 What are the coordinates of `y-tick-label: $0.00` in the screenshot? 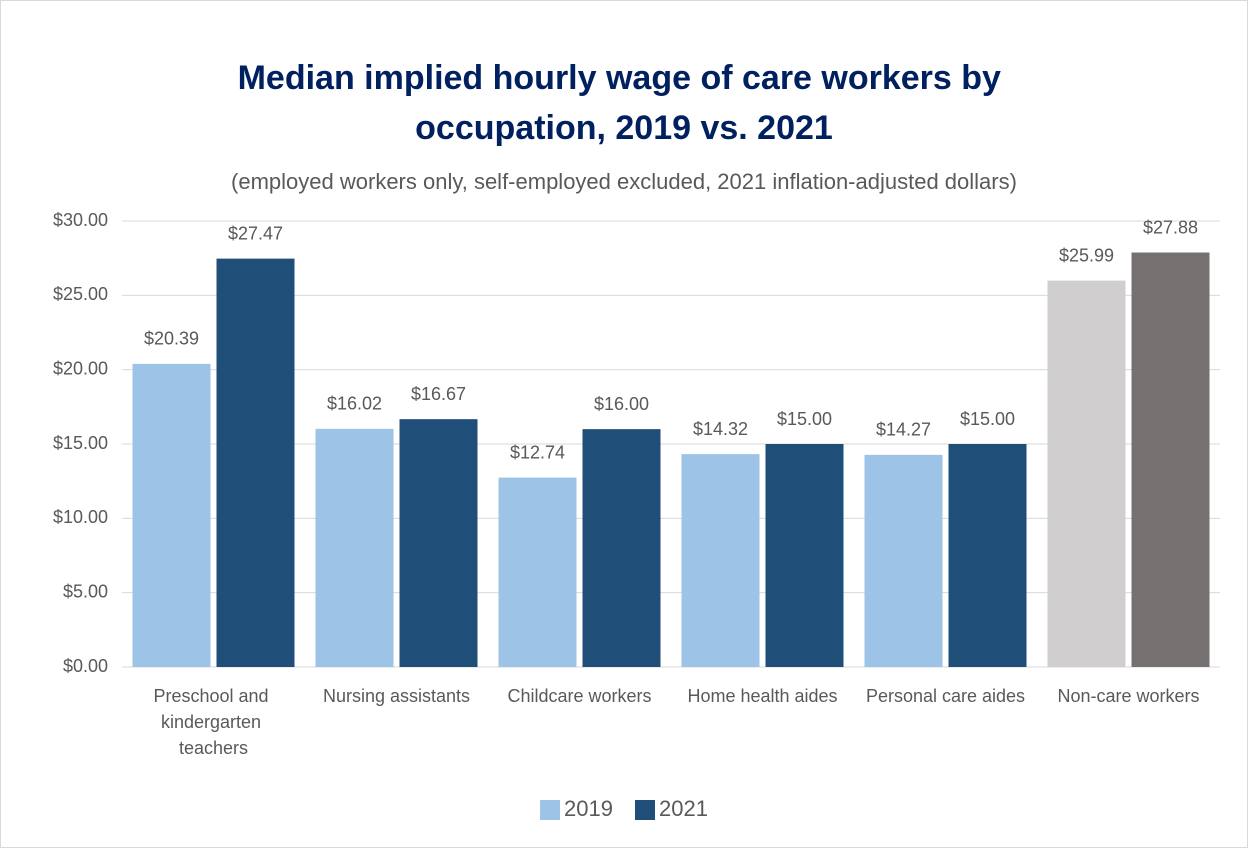 It's located at (85, 666).